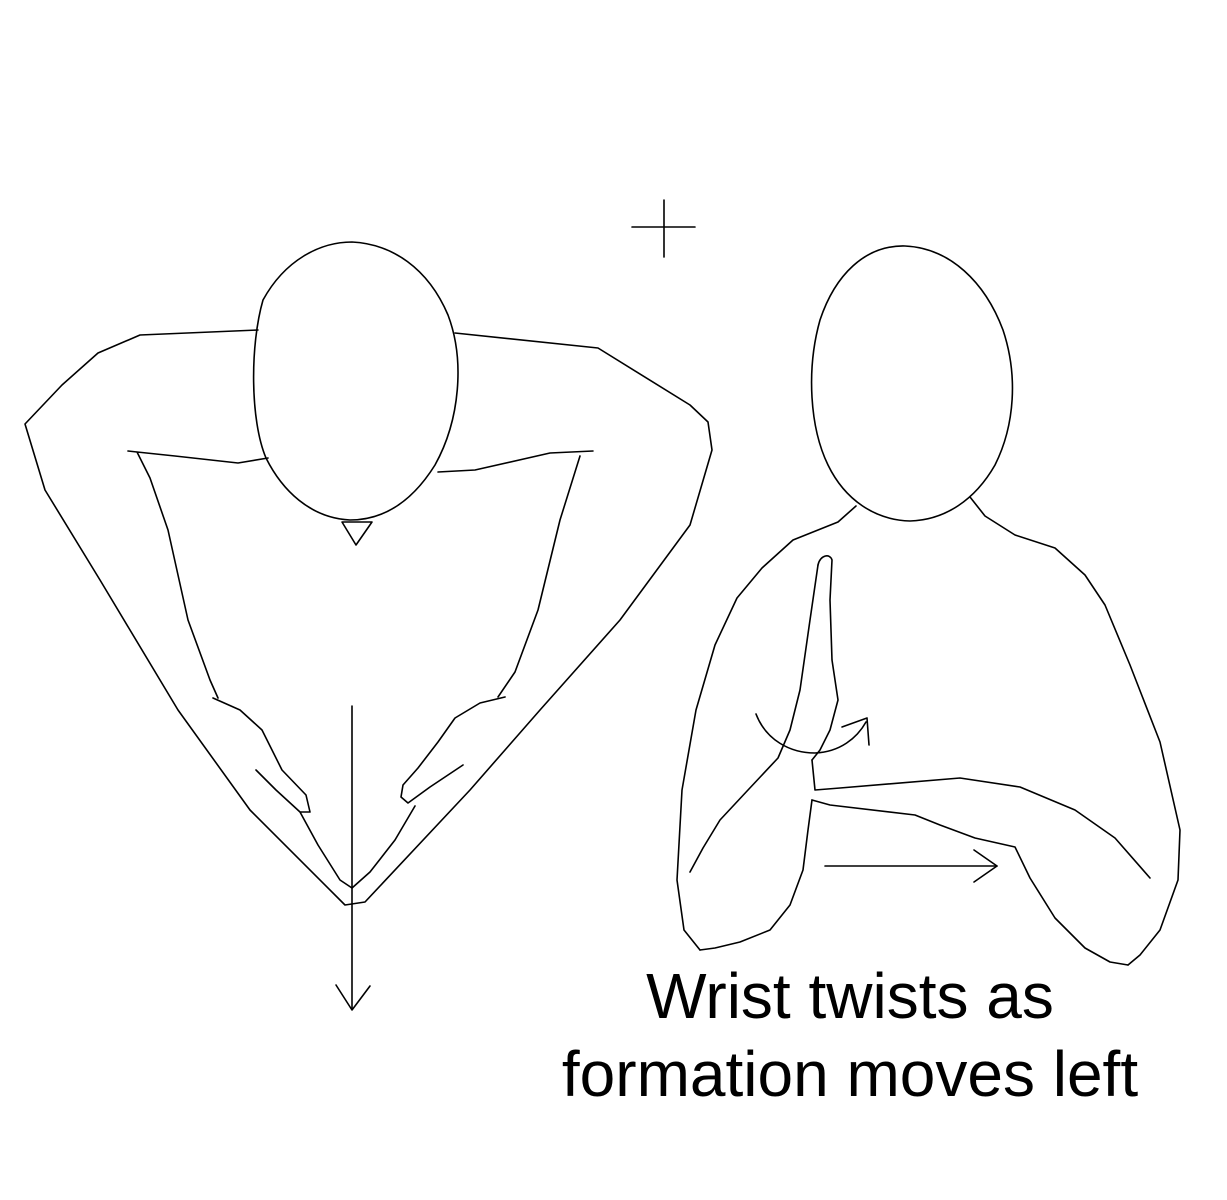  I want to click on right-figure-upright-forearm, so click(754, 718).